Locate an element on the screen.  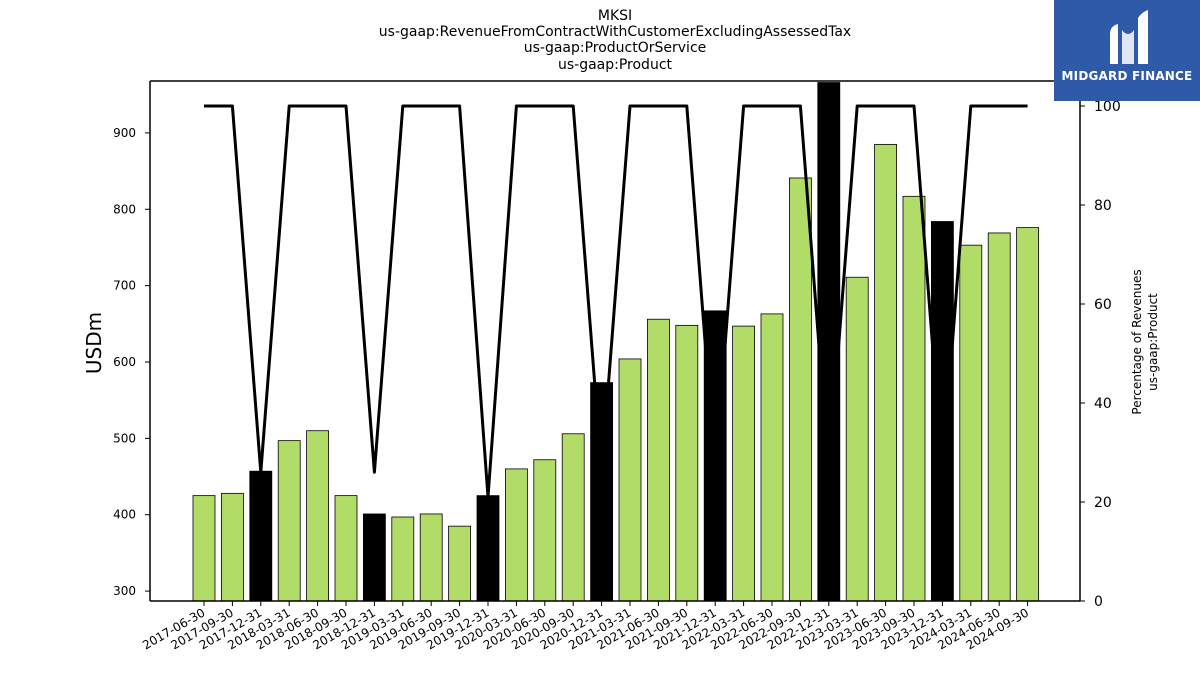
y-right-tick-label-100: 100 is located at coordinates (1107, 107).